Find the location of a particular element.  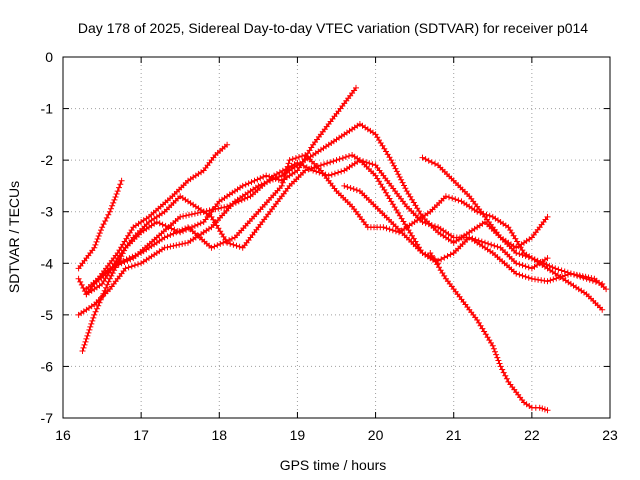

y-axis-label: SDTVAR / TECUs is located at coordinates (14, 237).